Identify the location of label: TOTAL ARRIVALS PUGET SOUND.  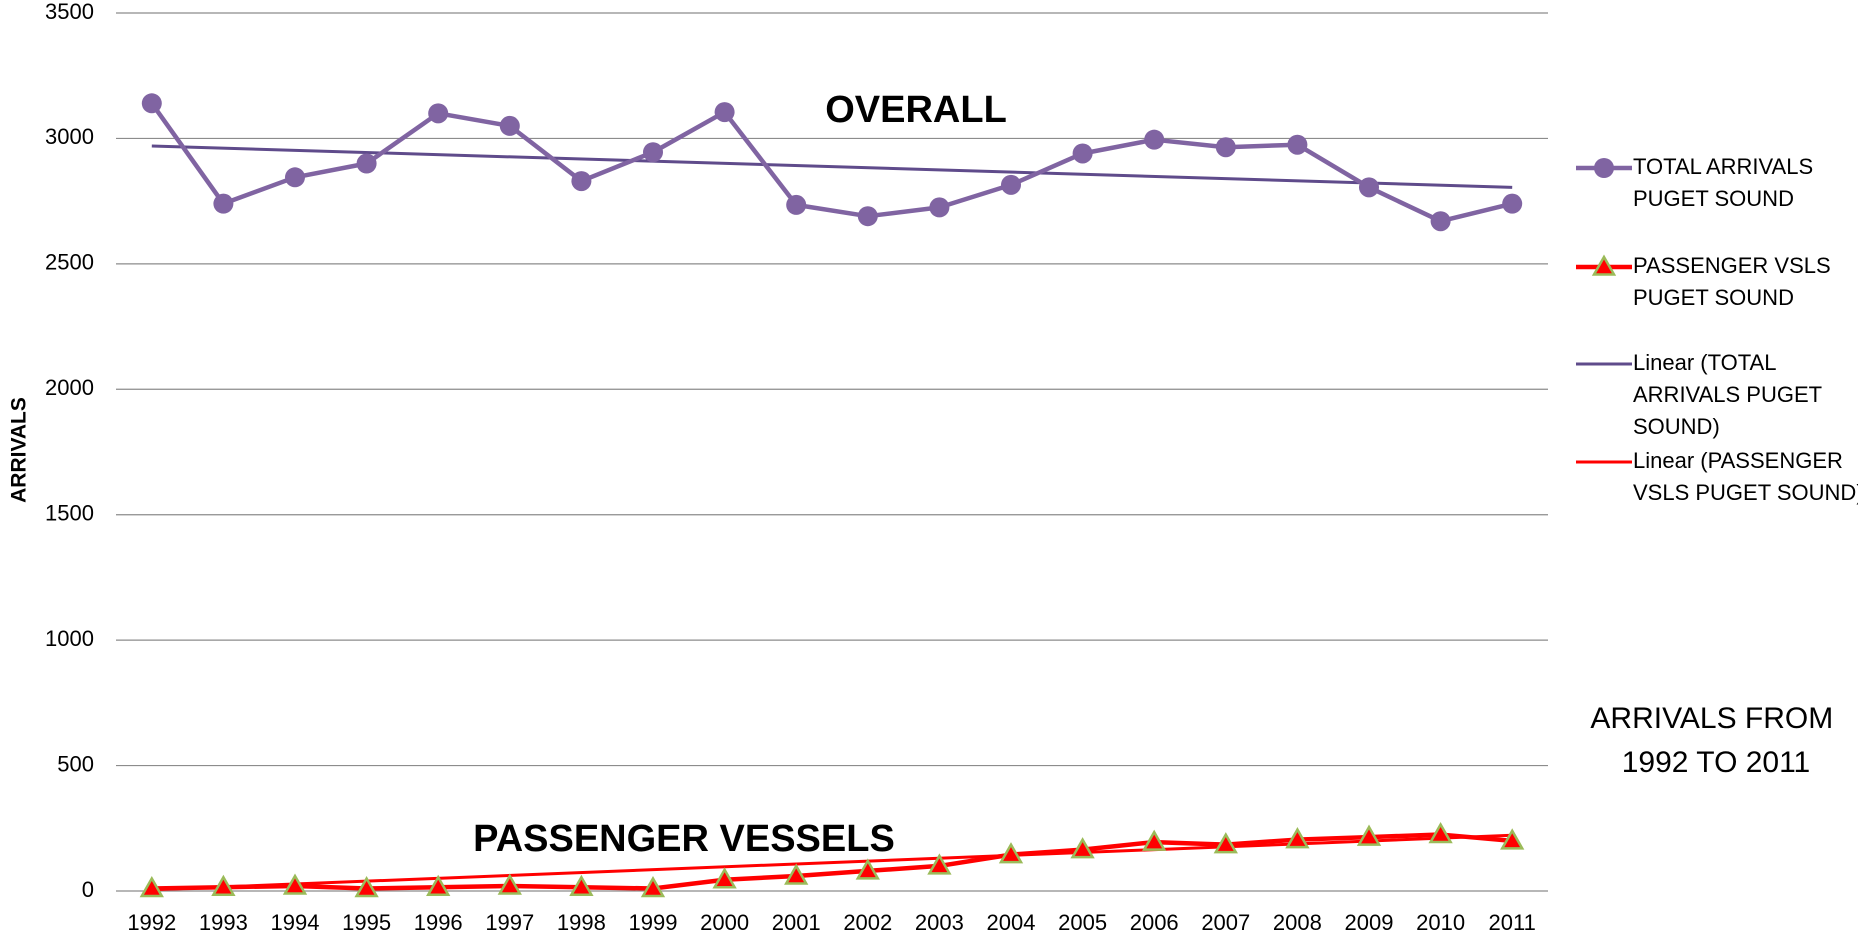
(1726, 182).